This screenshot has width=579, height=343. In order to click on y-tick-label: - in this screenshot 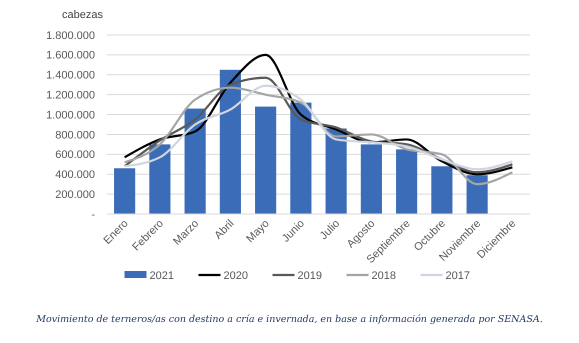, I will do `click(93, 214)`.